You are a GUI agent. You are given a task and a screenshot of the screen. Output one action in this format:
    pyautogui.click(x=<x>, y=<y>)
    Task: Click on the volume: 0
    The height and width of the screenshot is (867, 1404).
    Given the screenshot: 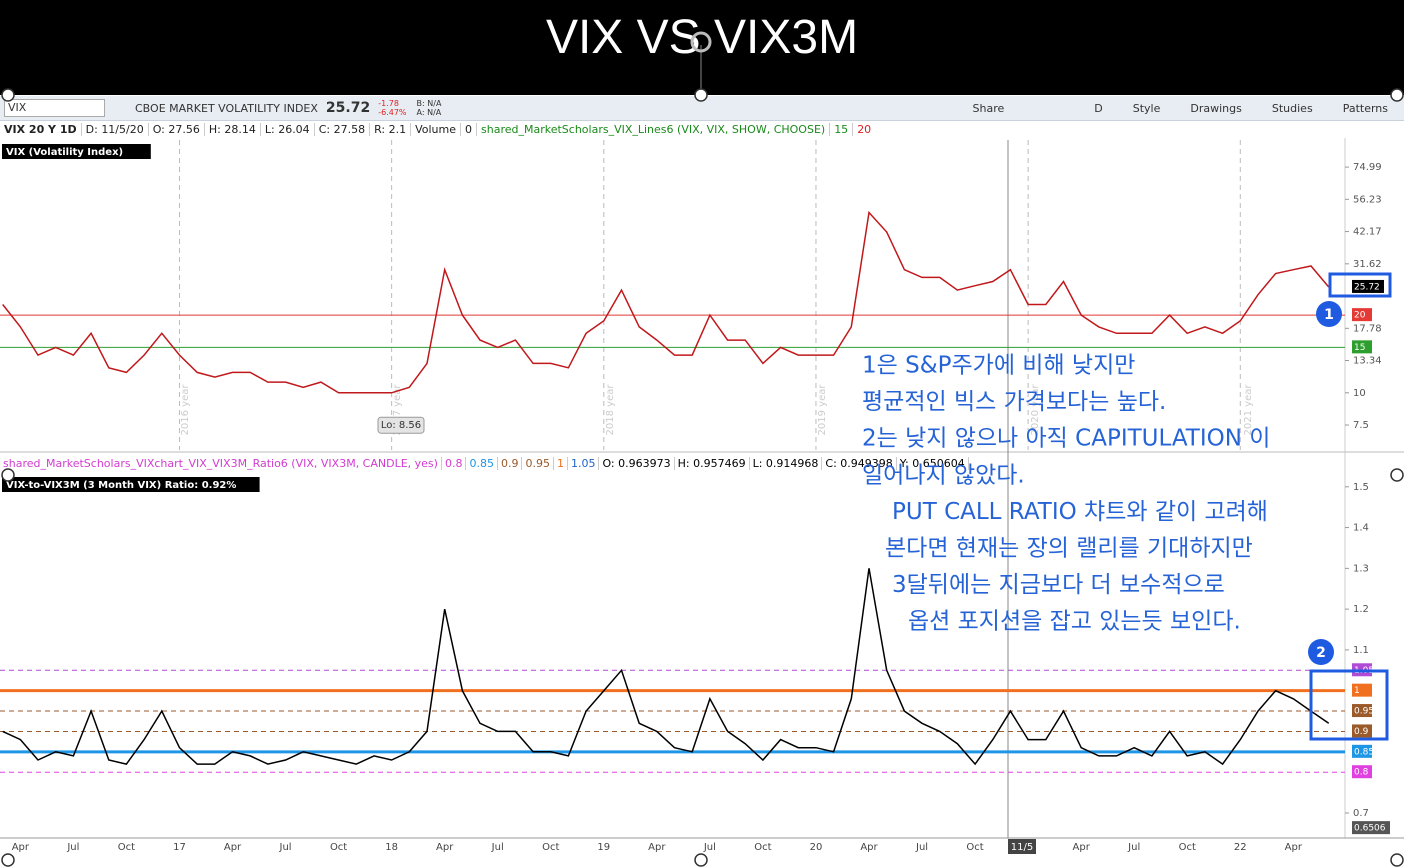 What is the action you would take?
    pyautogui.click(x=469, y=129)
    